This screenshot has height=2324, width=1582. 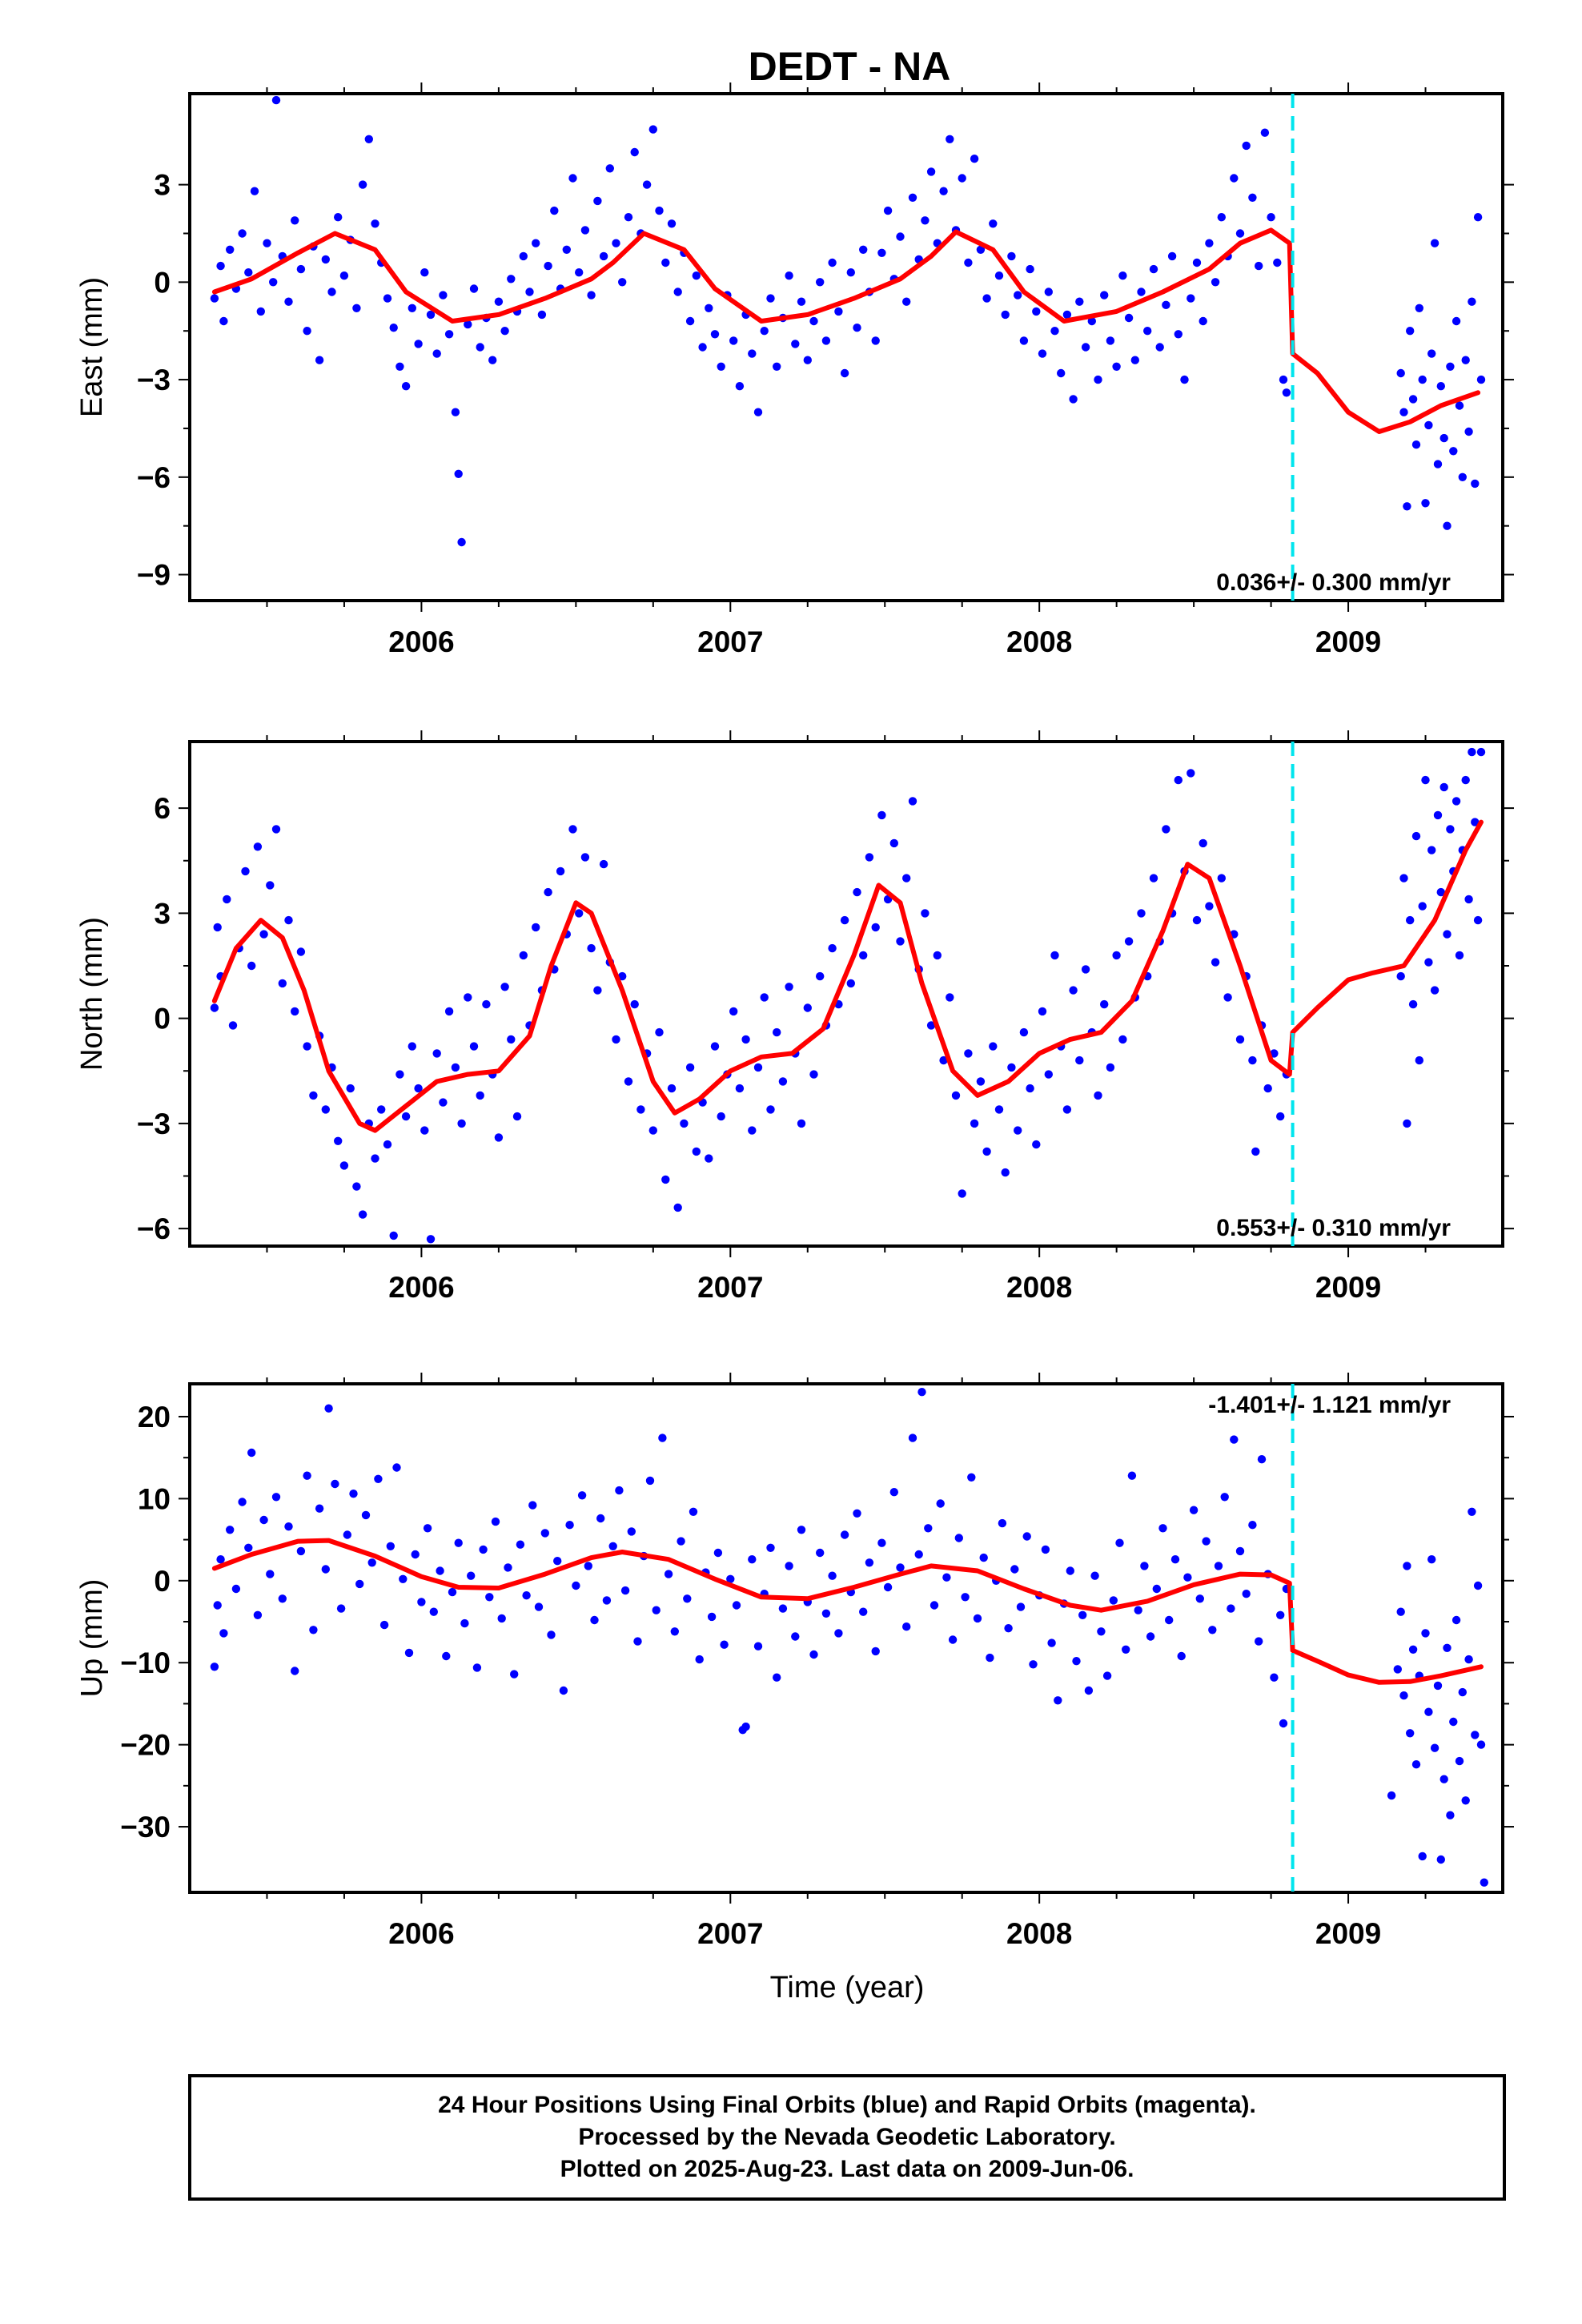 What do you see at coordinates (421, 1934) in the screenshot?
I see `x-tick-label: 2006` at bounding box center [421, 1934].